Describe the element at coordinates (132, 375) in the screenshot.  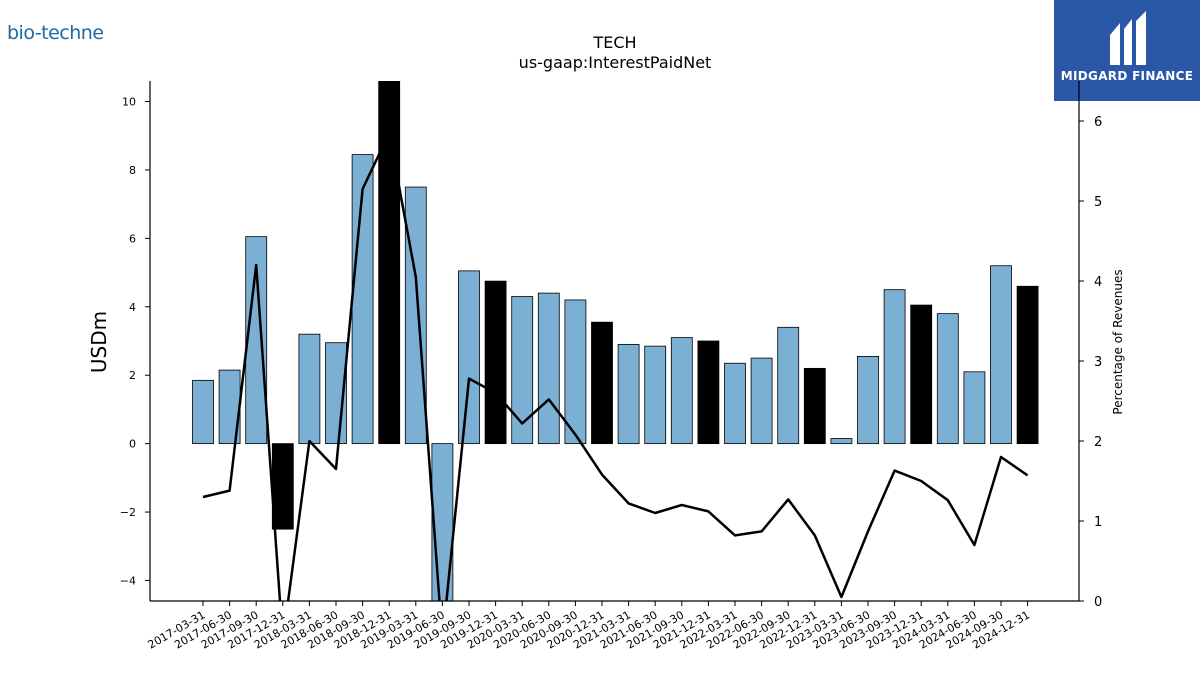
I see `y-tick-label: 2` at that location.